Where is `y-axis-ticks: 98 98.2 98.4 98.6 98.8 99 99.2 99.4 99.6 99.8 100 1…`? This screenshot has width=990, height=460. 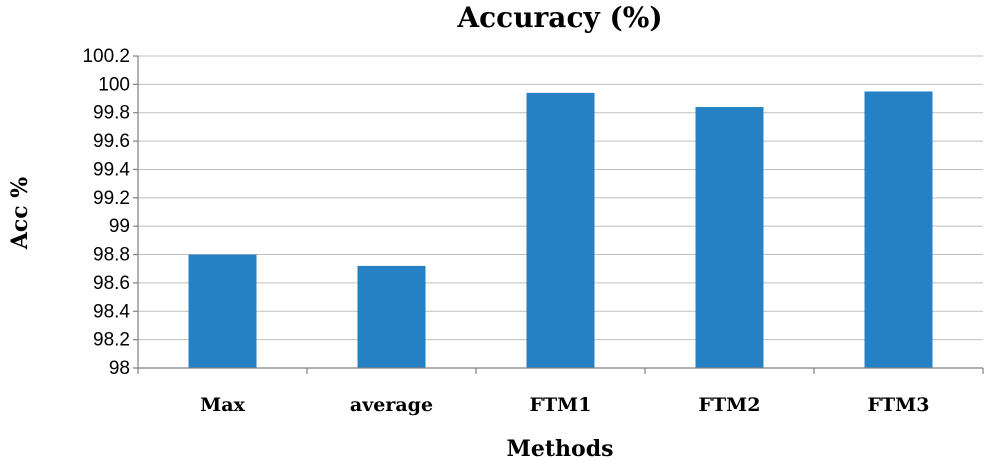 y-axis-ticks: 98 98.2 98.4 98.6 98.8 99 99.2 99.4 99.6 99.8 100 1… is located at coordinates (106, 212).